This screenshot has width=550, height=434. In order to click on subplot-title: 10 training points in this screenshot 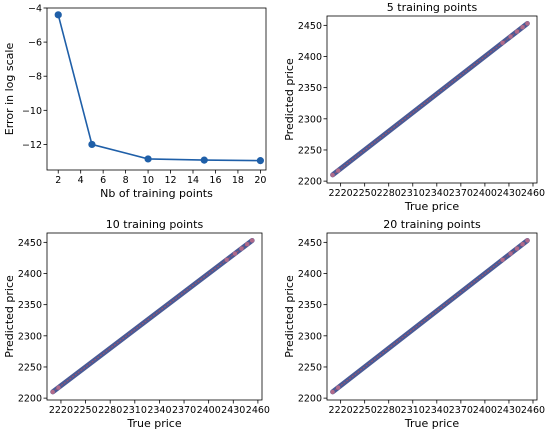, I will do `click(155, 224)`.